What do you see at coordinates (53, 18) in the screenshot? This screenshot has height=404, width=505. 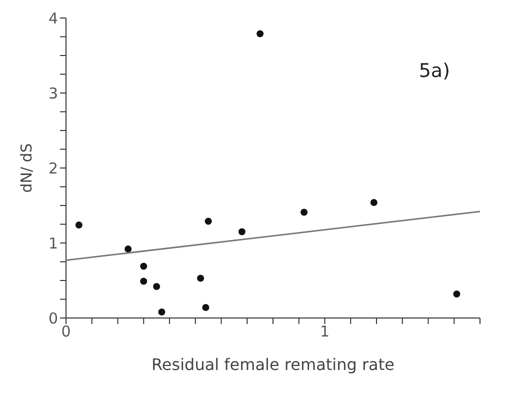 I see `y-tick-label: 4` at bounding box center [53, 18].